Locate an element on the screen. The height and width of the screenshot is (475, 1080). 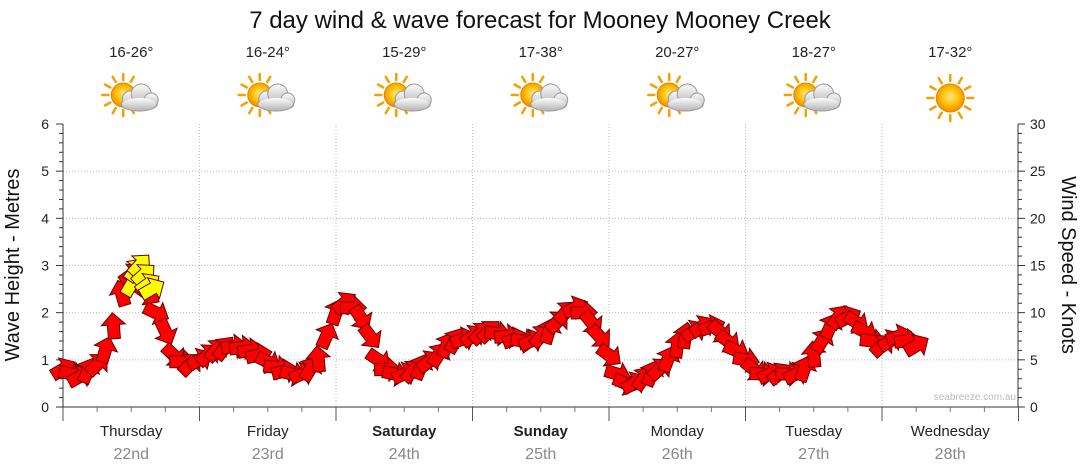
day-name: Tuesday is located at coordinates (813, 431).